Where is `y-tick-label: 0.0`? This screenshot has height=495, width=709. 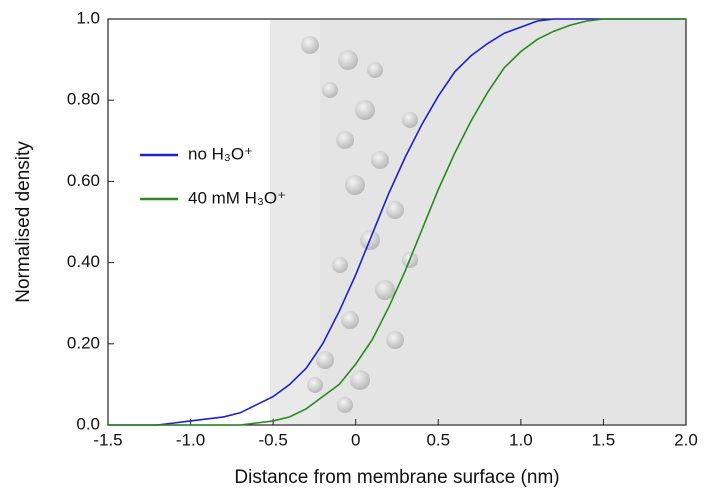
y-tick-label: 0.0 is located at coordinates (88, 423).